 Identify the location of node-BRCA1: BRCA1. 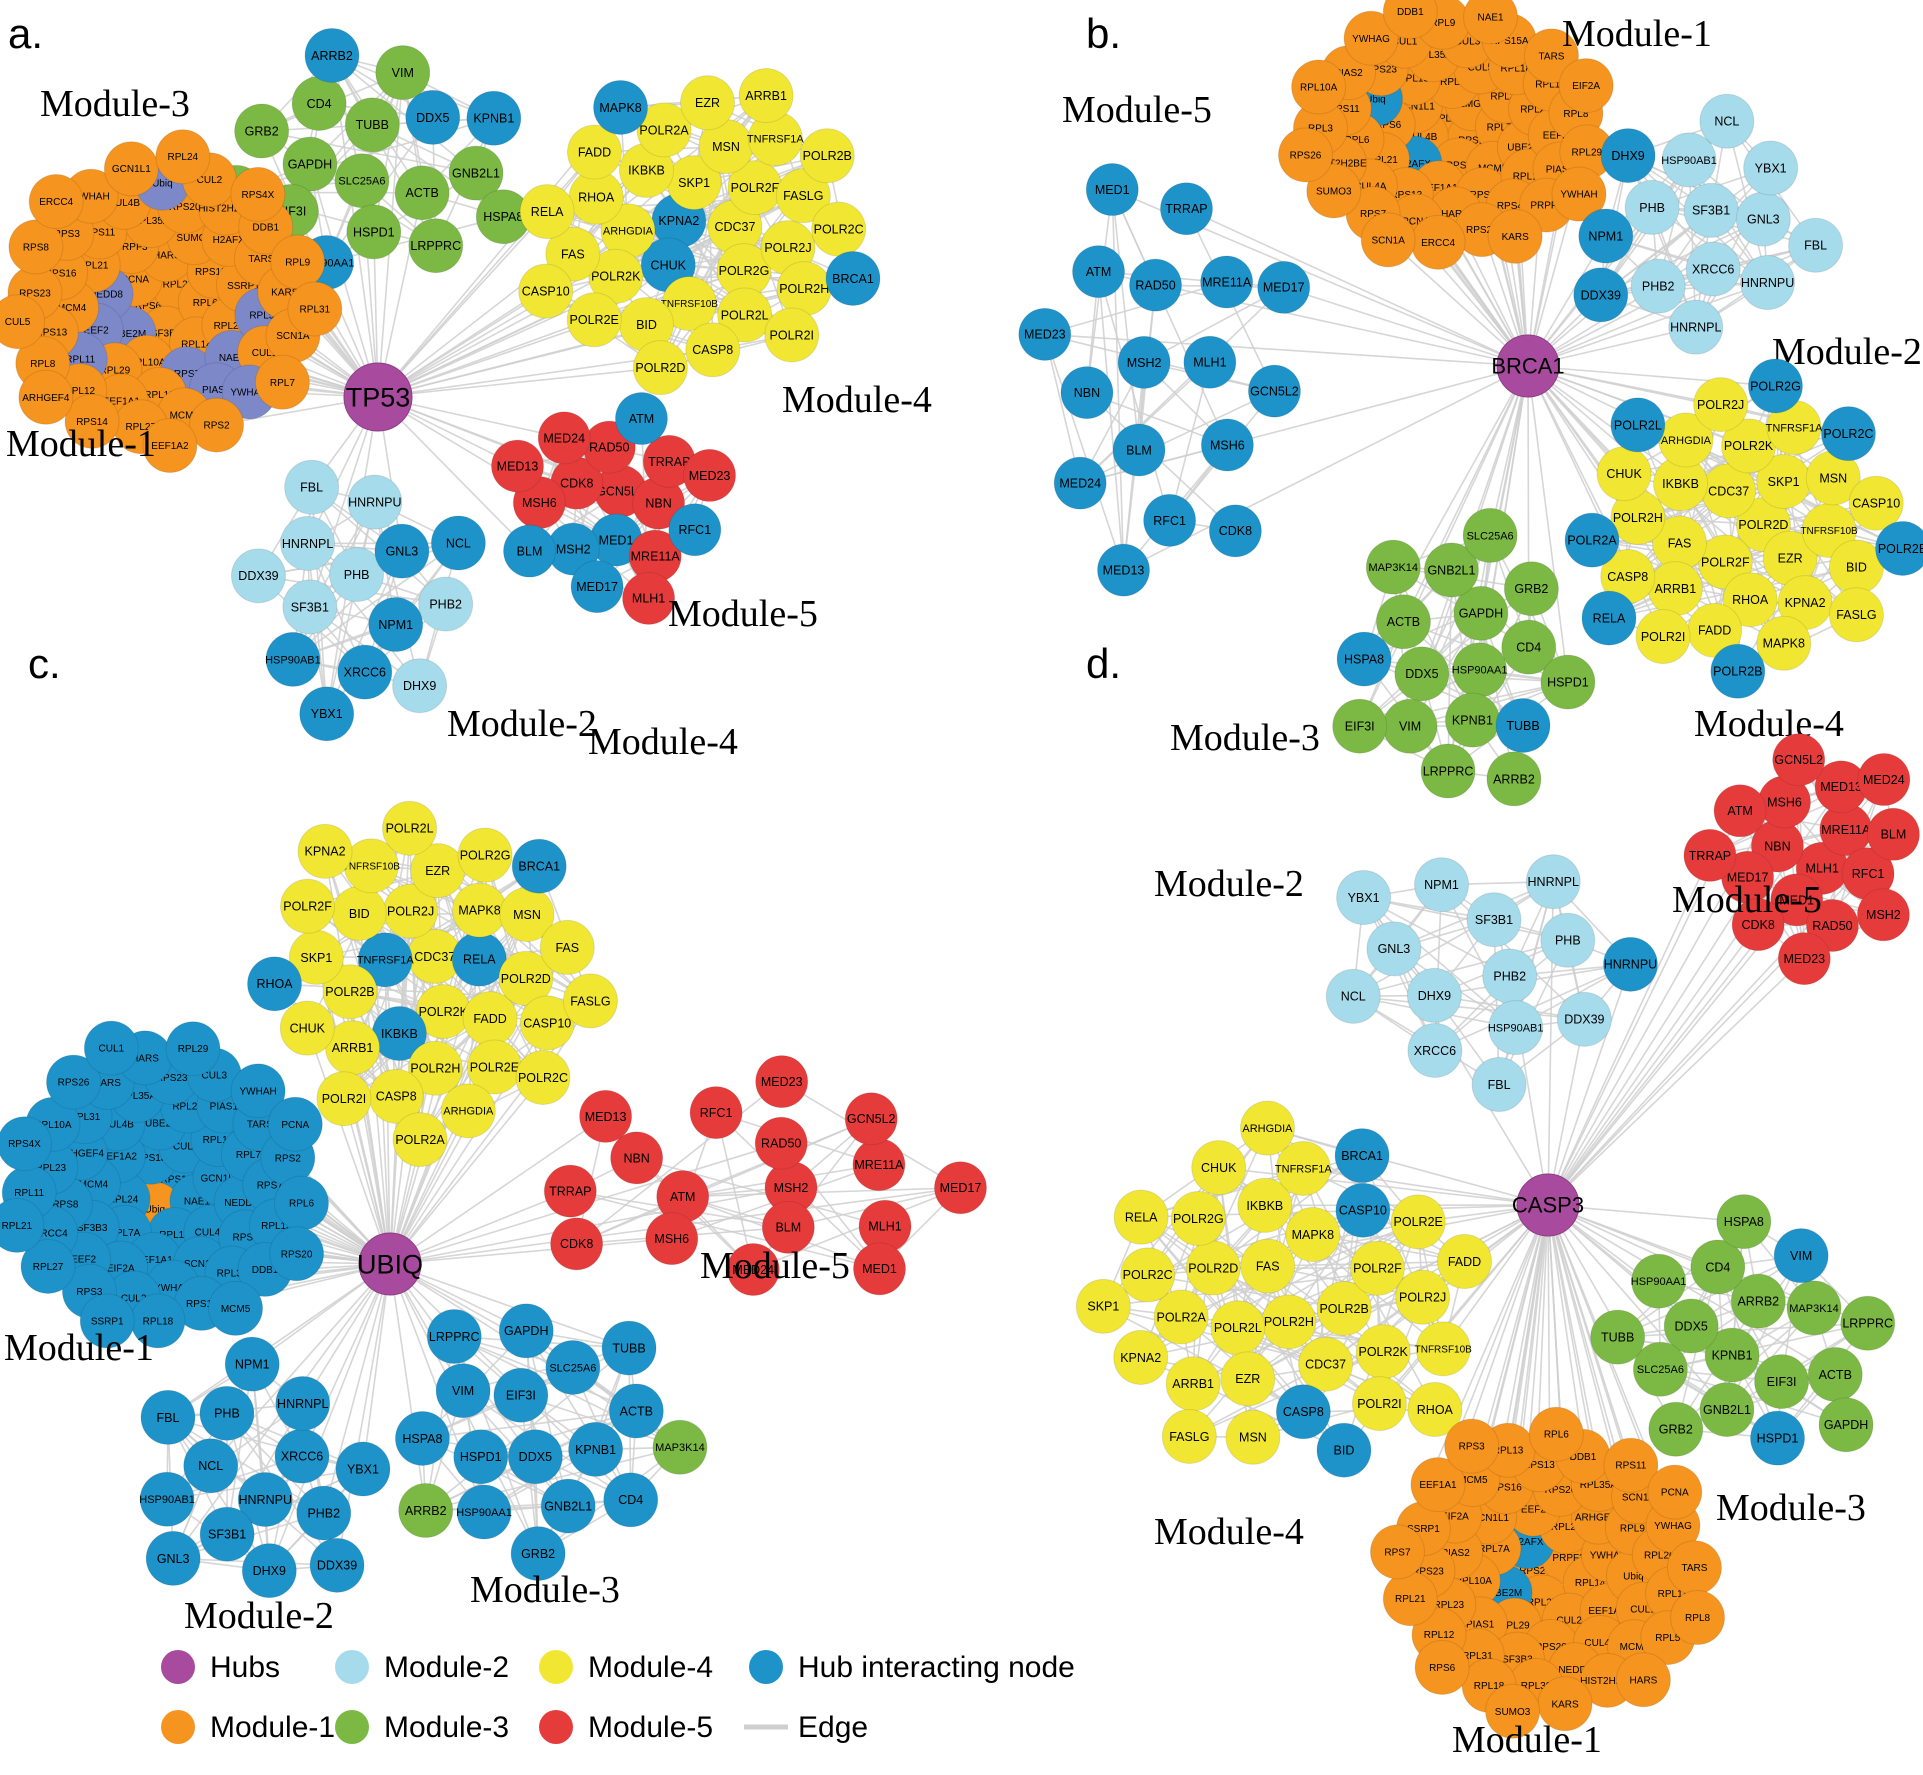
(853, 278).